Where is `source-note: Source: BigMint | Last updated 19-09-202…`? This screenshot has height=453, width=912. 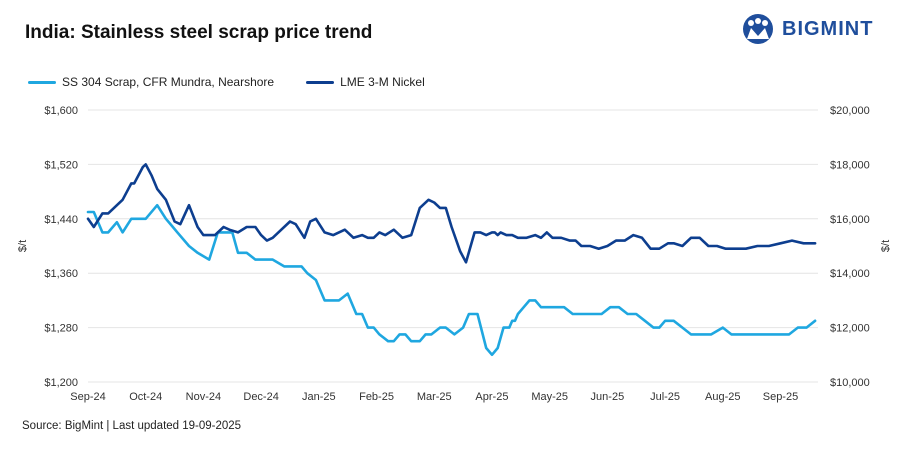
source-note: Source: BigMint | Last updated 19-09-202… is located at coordinates (132, 426).